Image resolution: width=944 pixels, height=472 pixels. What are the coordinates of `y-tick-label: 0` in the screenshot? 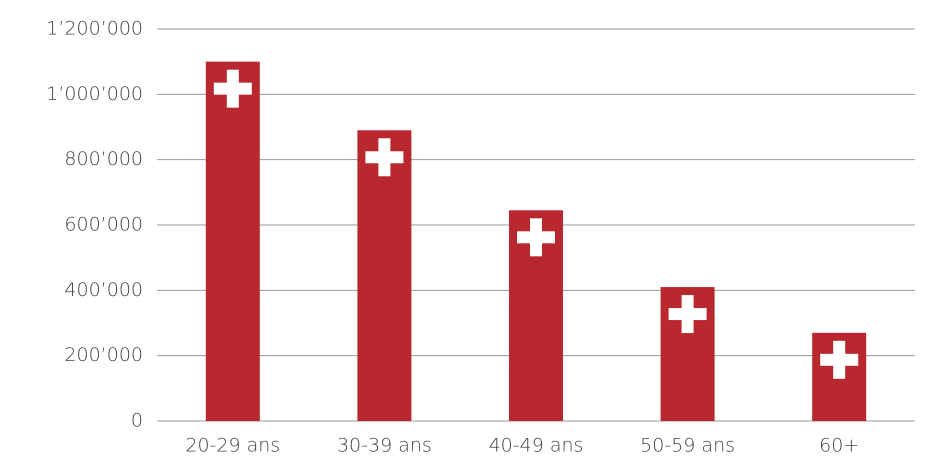 It's located at (137, 421).